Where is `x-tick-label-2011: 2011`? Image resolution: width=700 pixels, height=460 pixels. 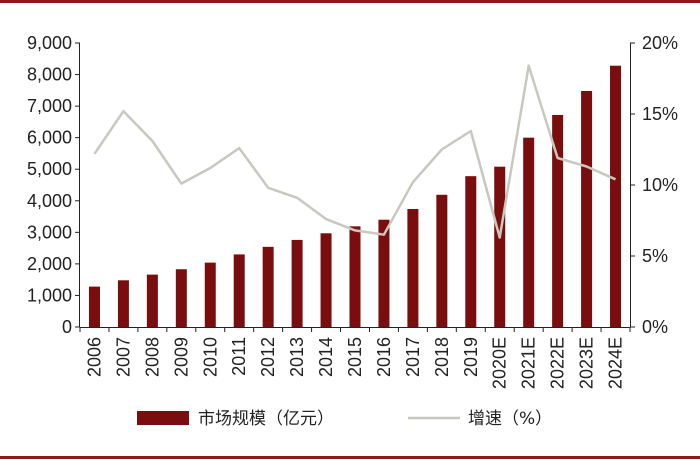 x-tick-label-2011: 2011 is located at coordinates (239, 356).